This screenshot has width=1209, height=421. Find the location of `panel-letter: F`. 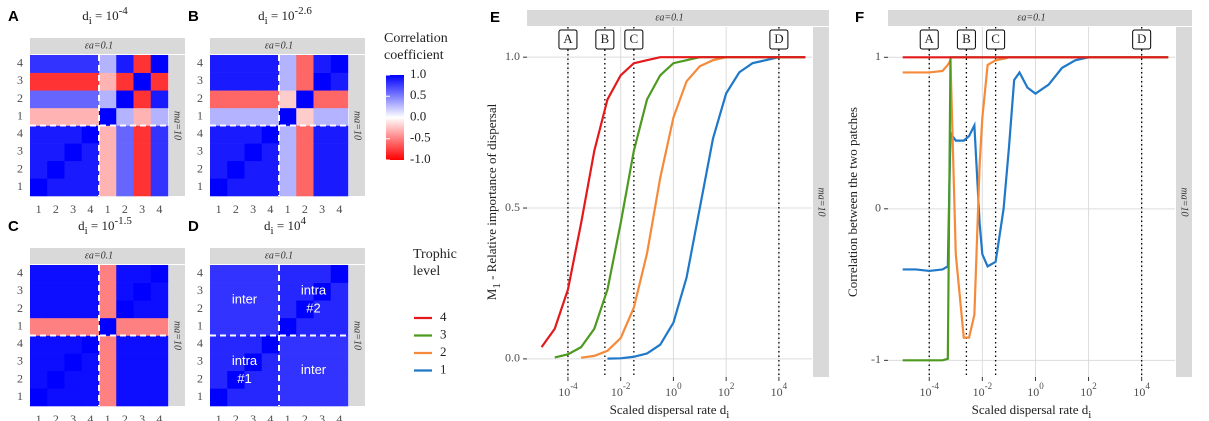

panel-letter: F is located at coordinates (859, 17).